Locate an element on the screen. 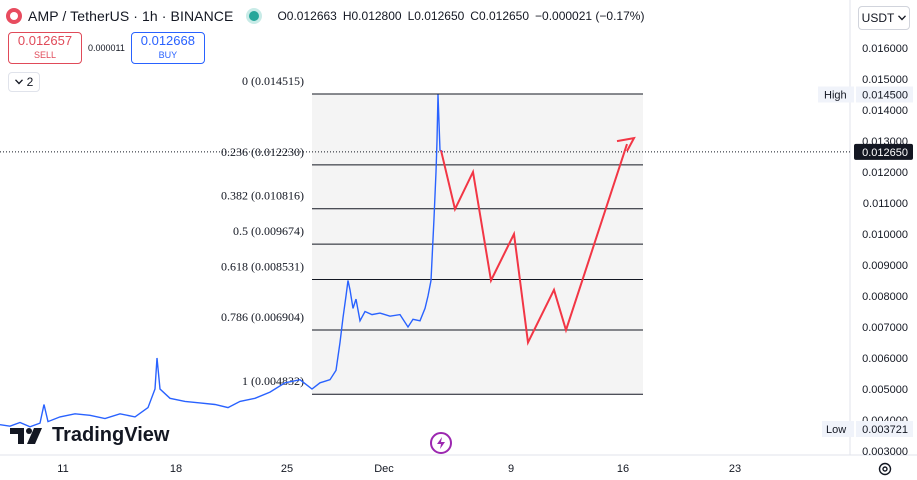  time-axis-tick: Dec is located at coordinates (384, 469).